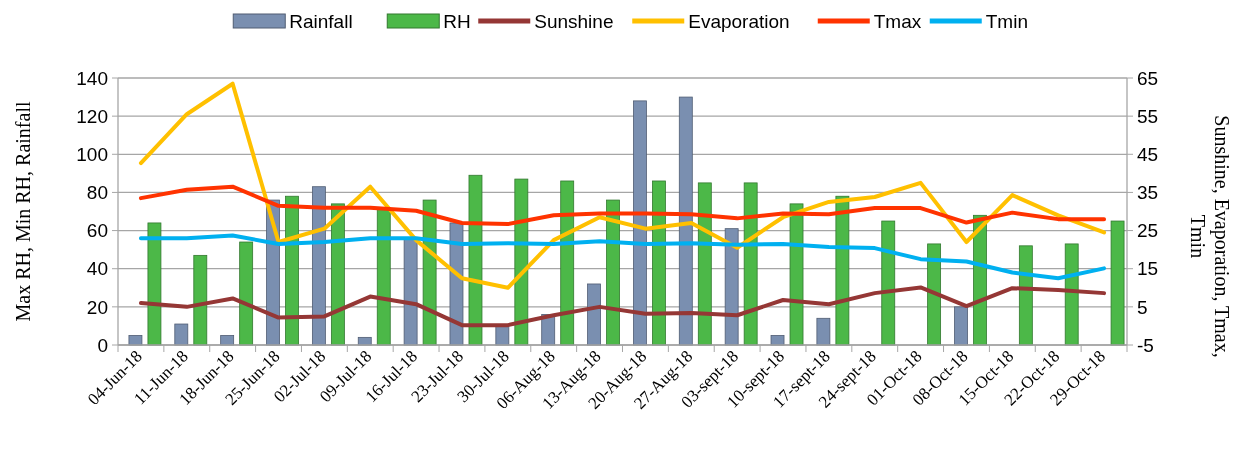 Image resolution: width=1255 pixels, height=457 pixels. I want to click on y-tick-label: 140, so click(92, 78).